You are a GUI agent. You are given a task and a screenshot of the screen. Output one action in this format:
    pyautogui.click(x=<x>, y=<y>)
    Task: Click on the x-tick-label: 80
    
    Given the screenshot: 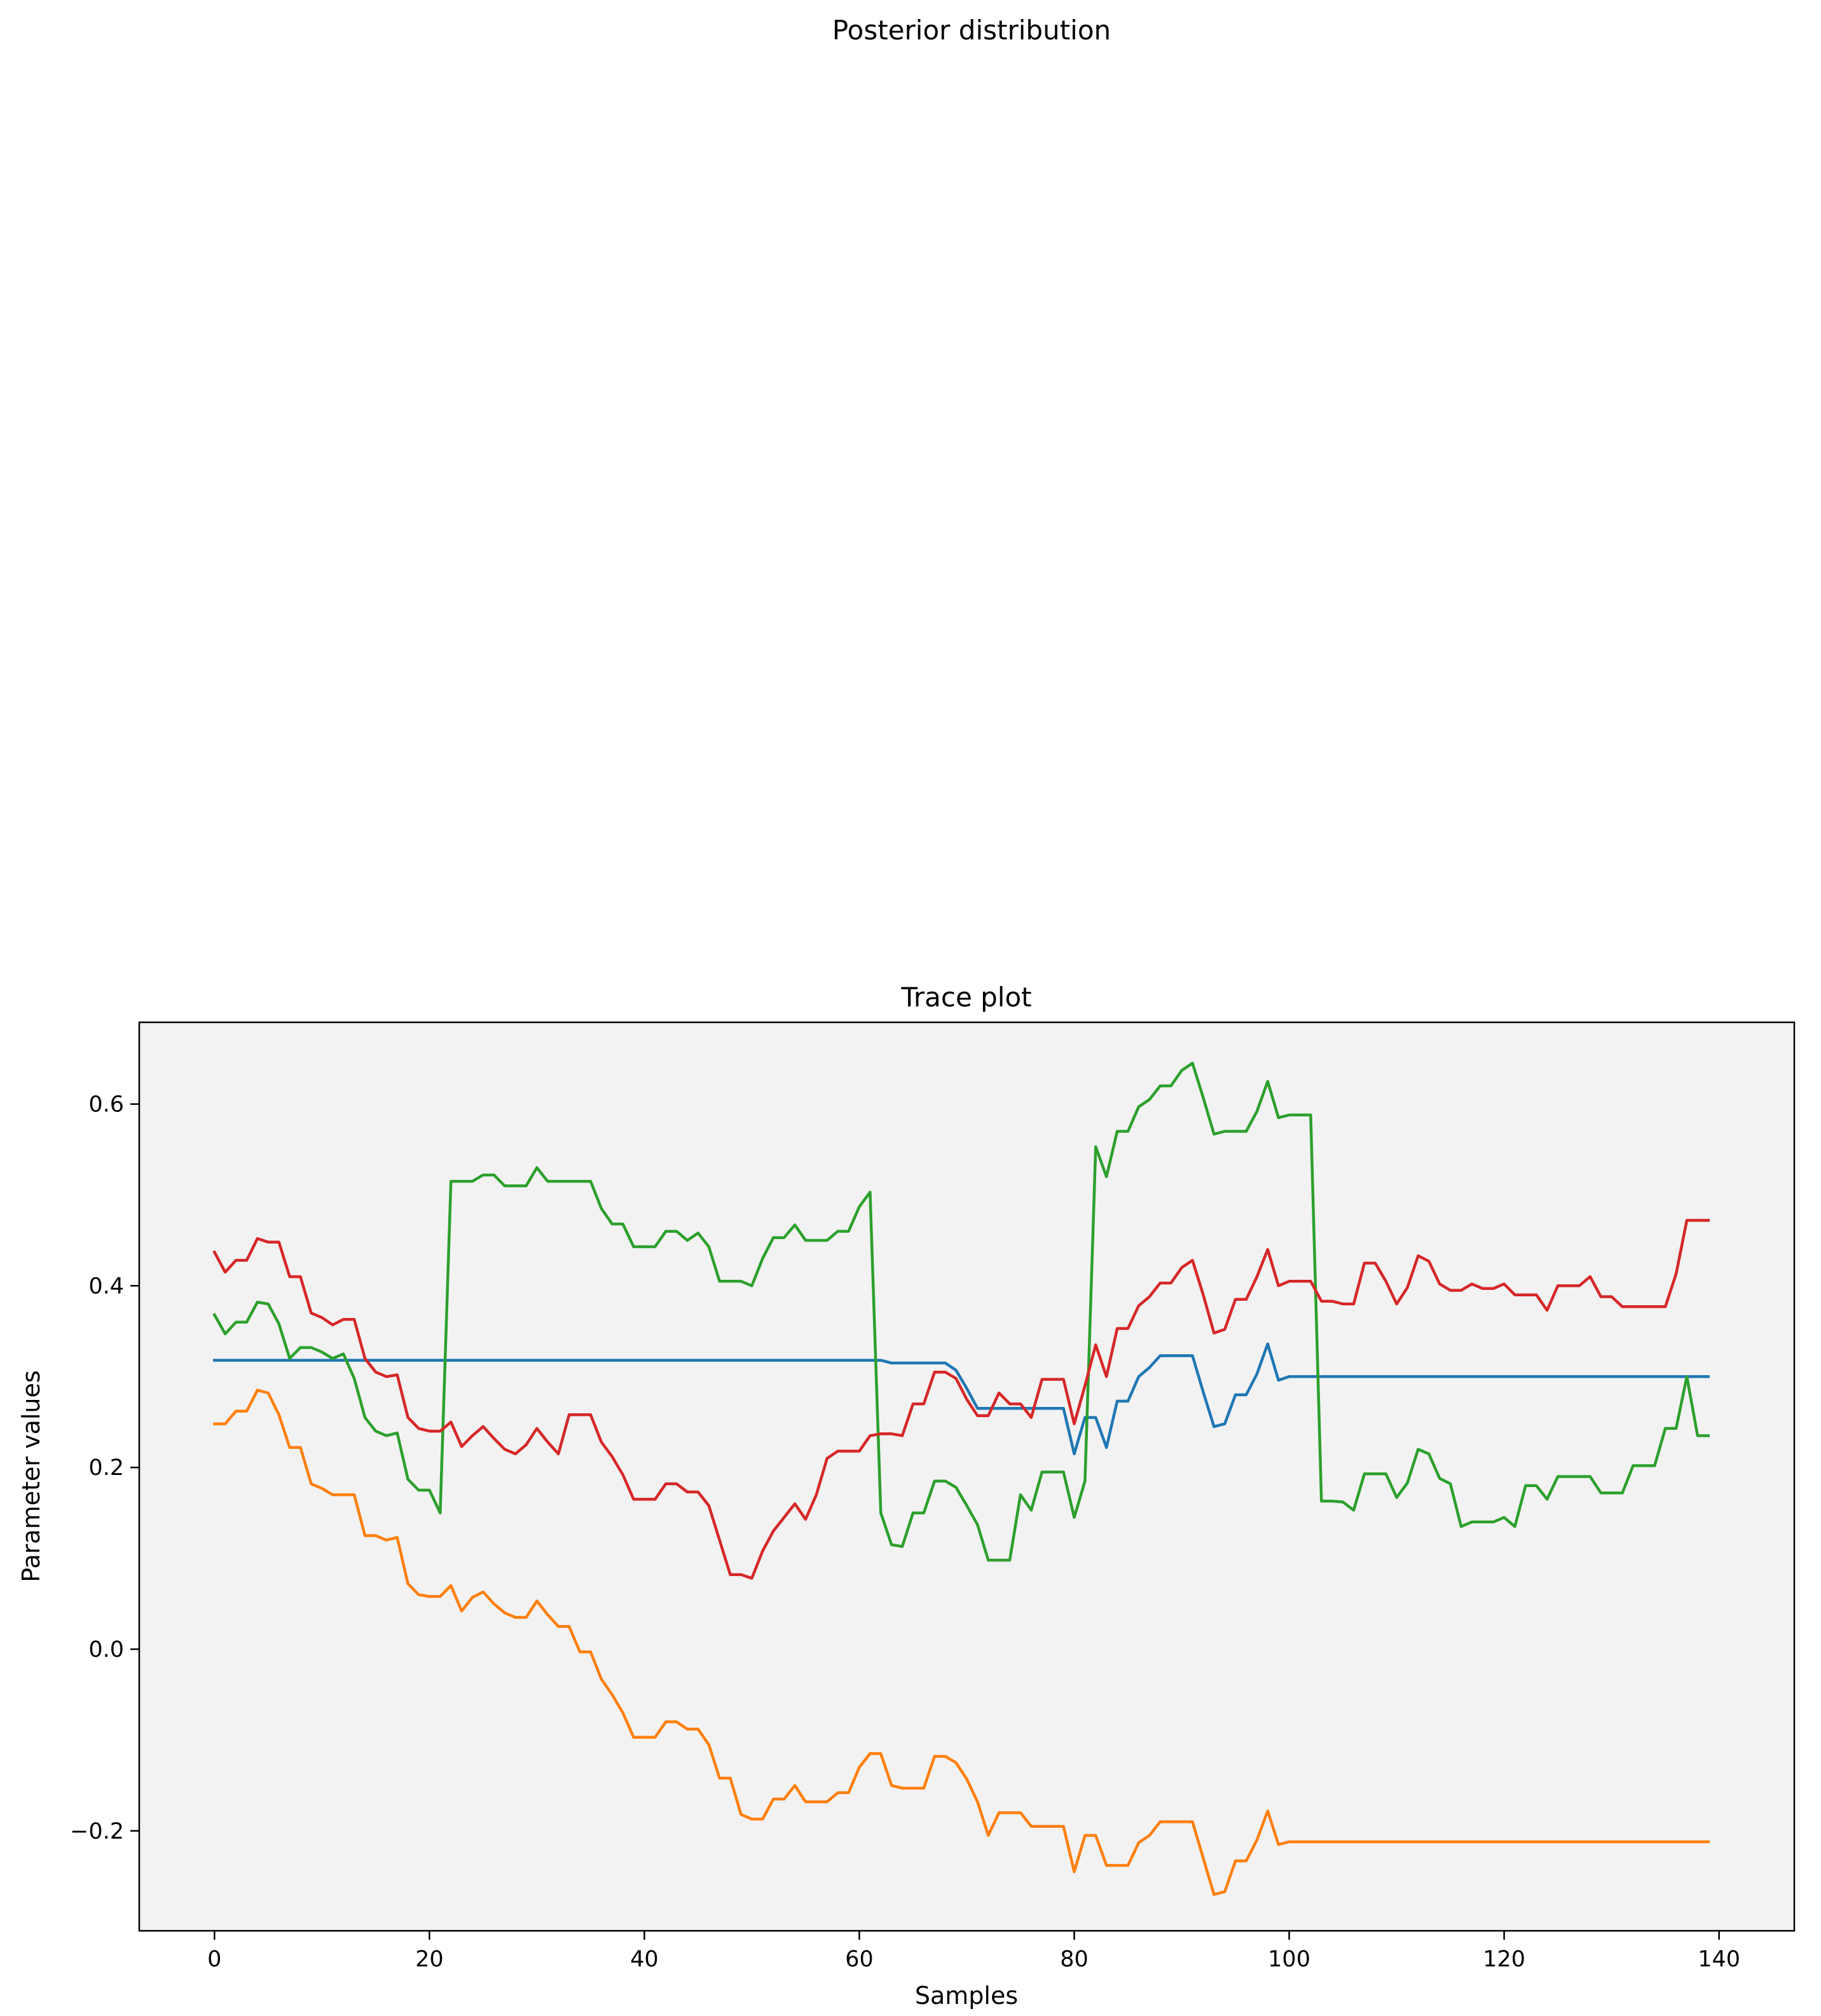 What is the action you would take?
    pyautogui.click(x=1074, y=1960)
    